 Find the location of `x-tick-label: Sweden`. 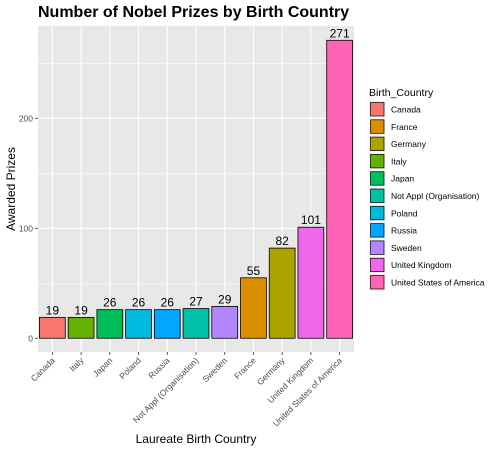

x-tick-label: Sweden is located at coordinates (214, 369).